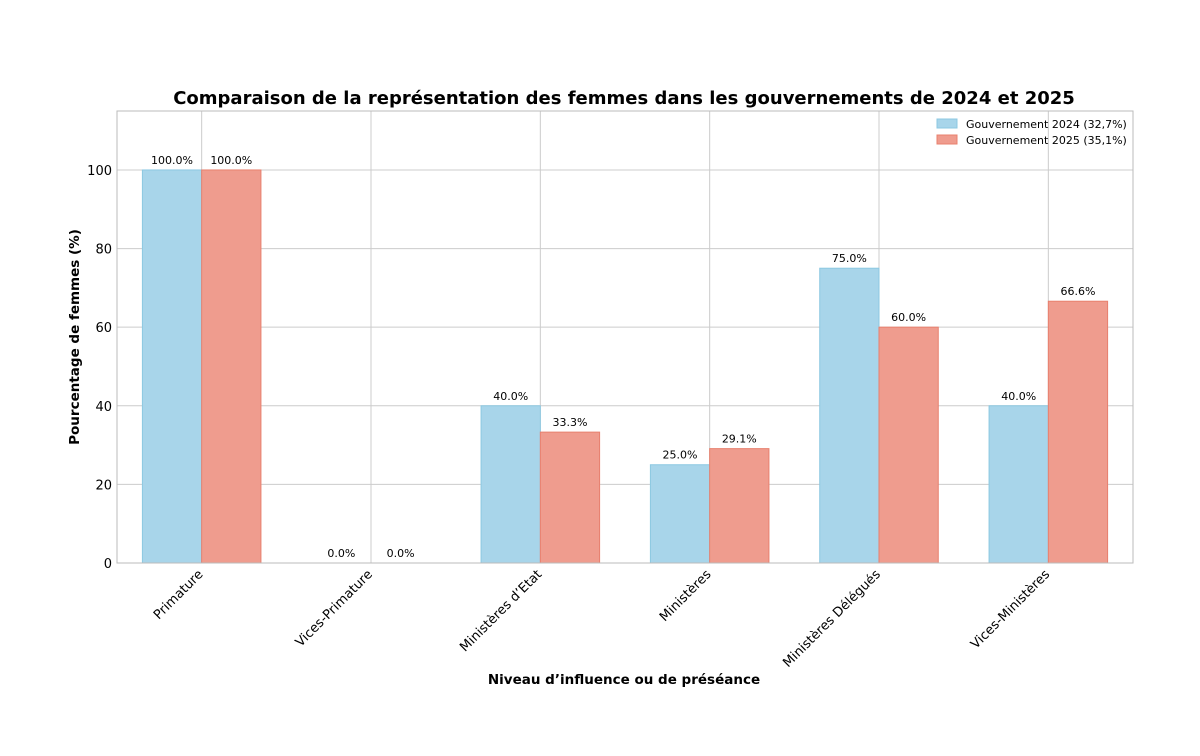 This screenshot has height=756, width=1200. What do you see at coordinates (99, 171) in the screenshot?
I see `y-tick-label: 100` at bounding box center [99, 171].